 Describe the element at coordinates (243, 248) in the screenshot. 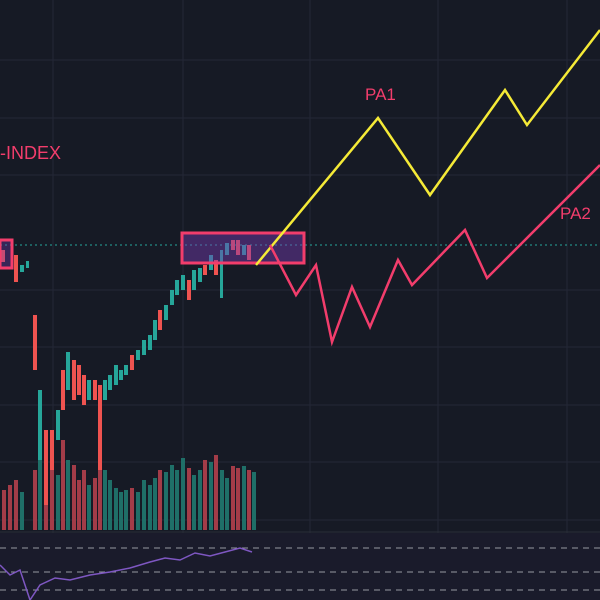

I see `zone-box` at that location.